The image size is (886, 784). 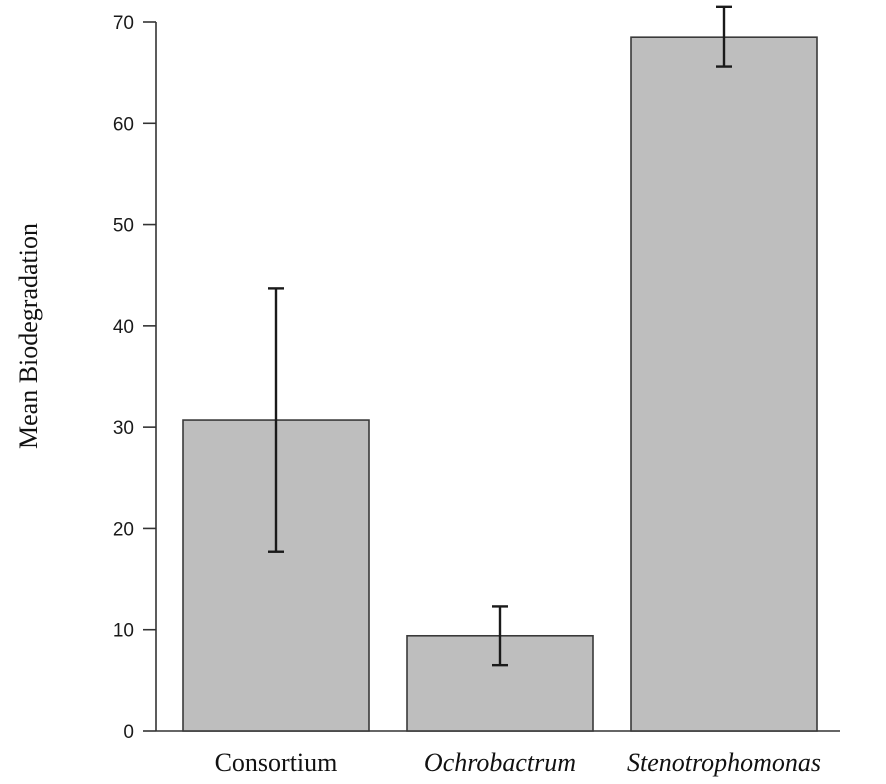 What do you see at coordinates (724, 762) in the screenshot?
I see `x-category-label: Stenotrophomonas` at bounding box center [724, 762].